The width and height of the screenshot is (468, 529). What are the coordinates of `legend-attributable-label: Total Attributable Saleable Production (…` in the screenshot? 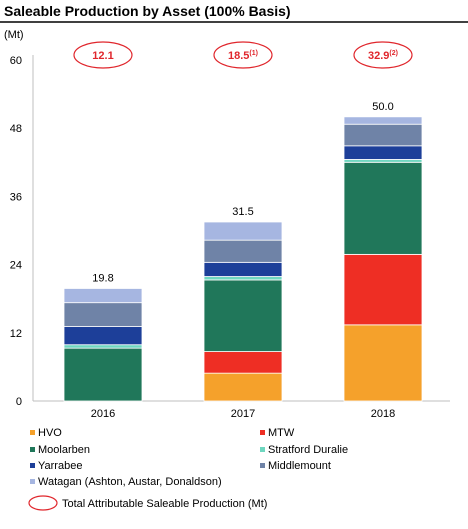 It's located at (164, 504).